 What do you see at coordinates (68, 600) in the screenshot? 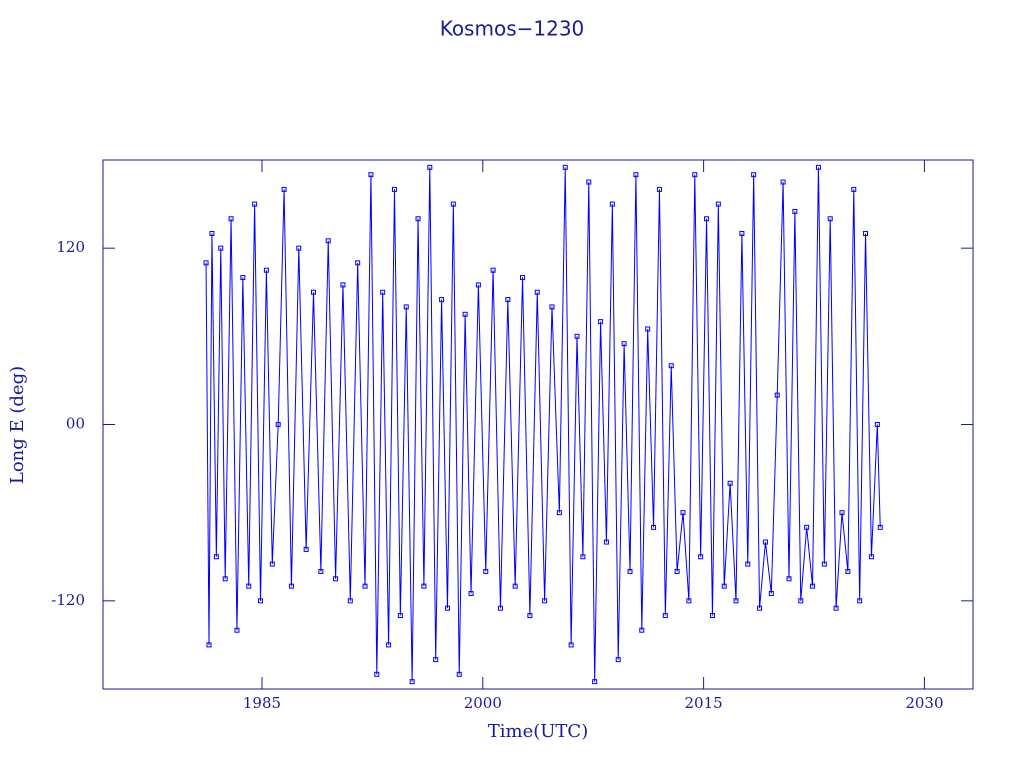
I see `y-tick-label: -120` at bounding box center [68, 600].